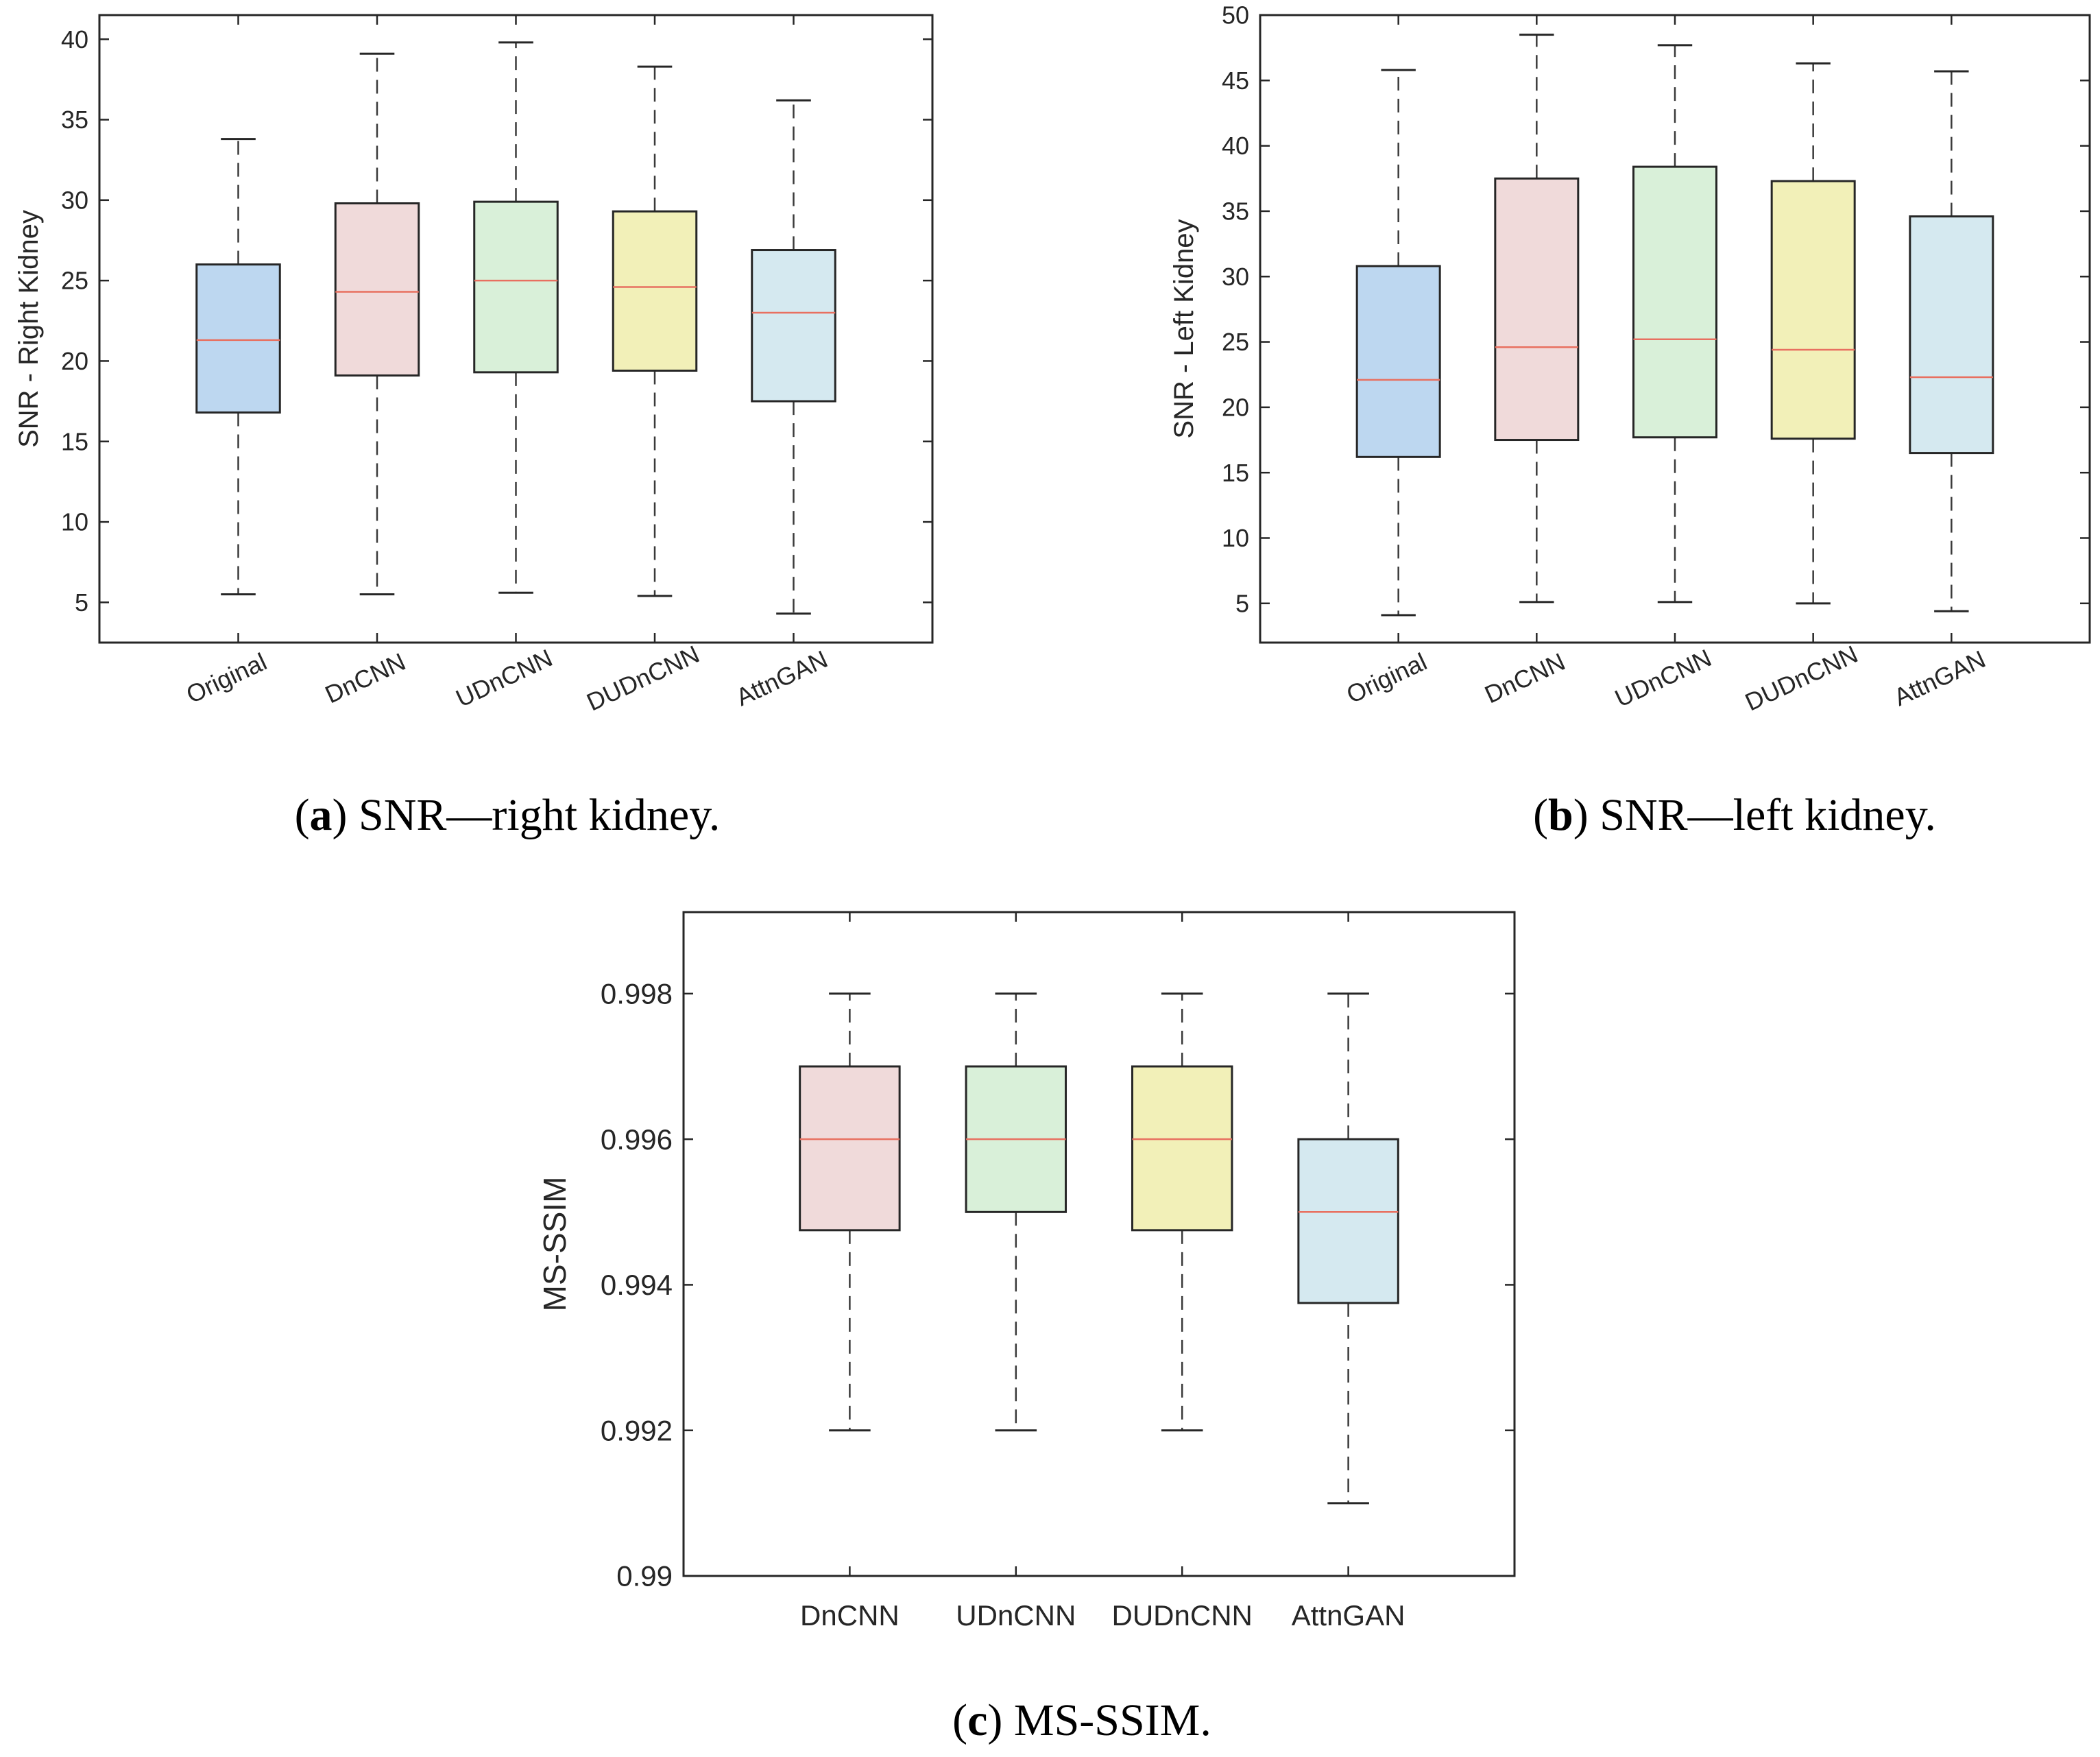  I want to click on y-tick-label: 0.998, so click(637, 994).